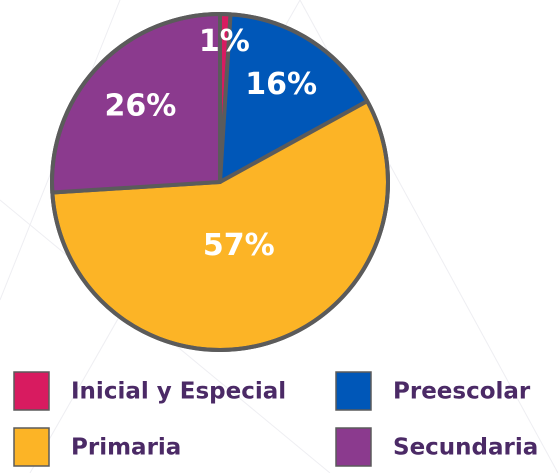 The width and height of the screenshot is (558, 473). I want to click on value-label: 1%, so click(224, 41).